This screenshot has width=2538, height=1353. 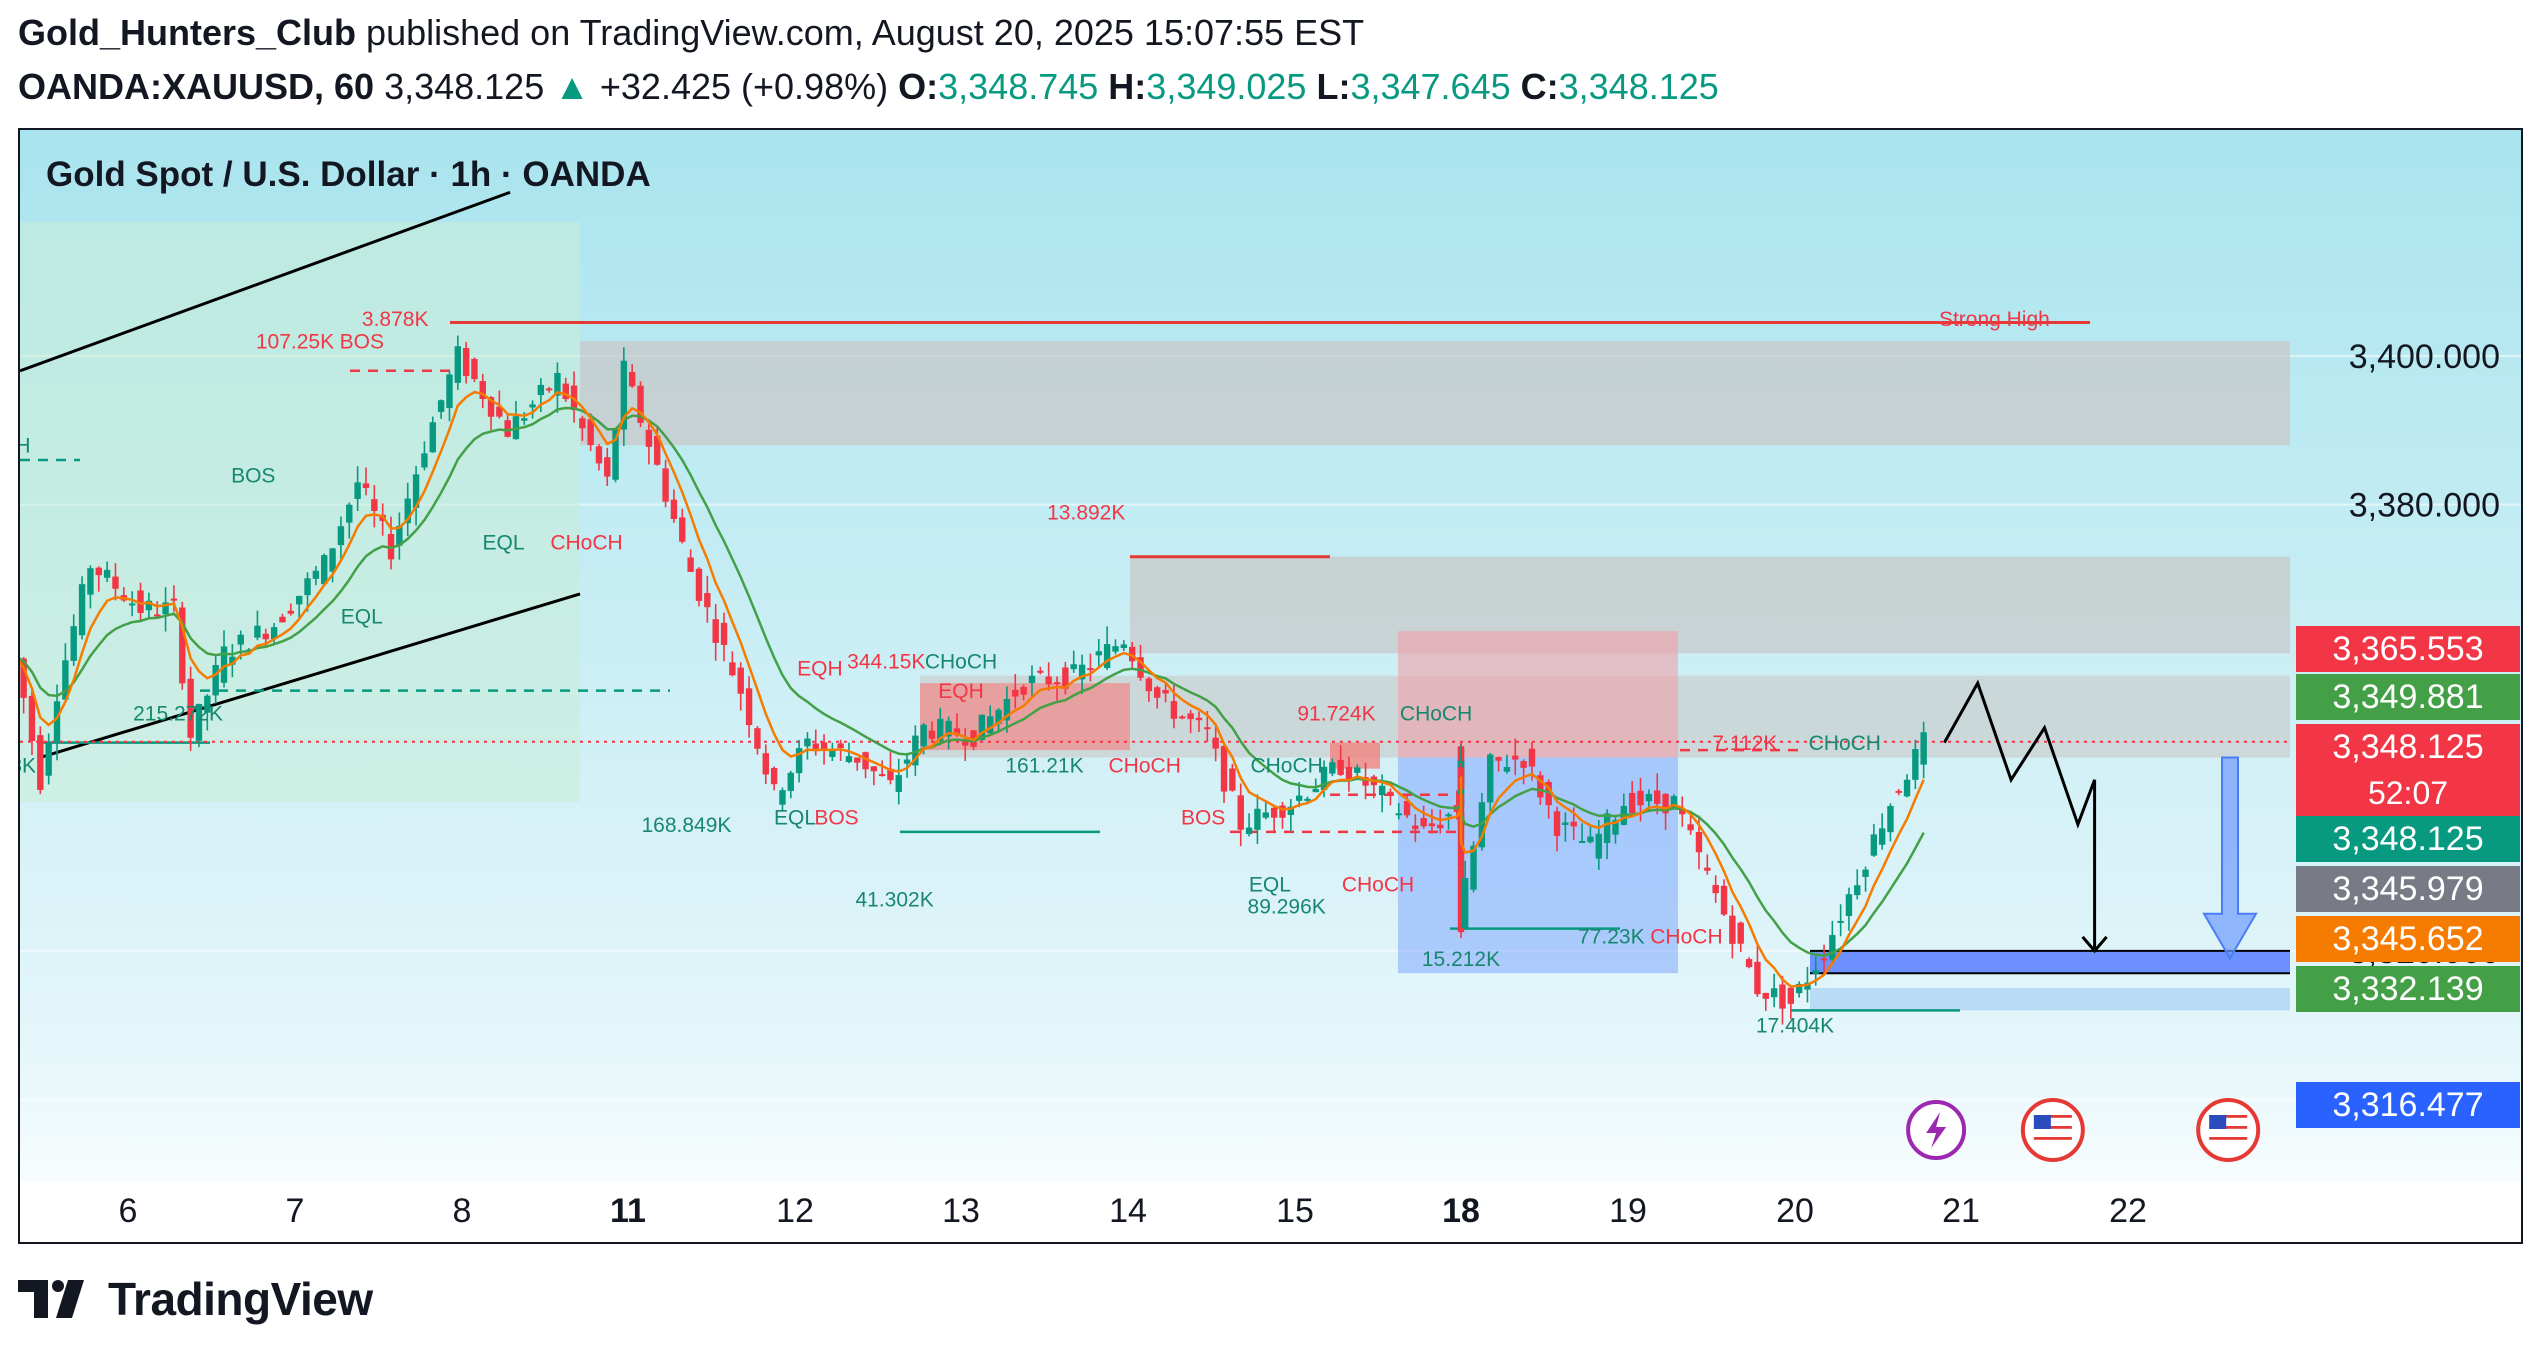 I want to click on price-label-text: 3,345.979, so click(x=2407, y=889).